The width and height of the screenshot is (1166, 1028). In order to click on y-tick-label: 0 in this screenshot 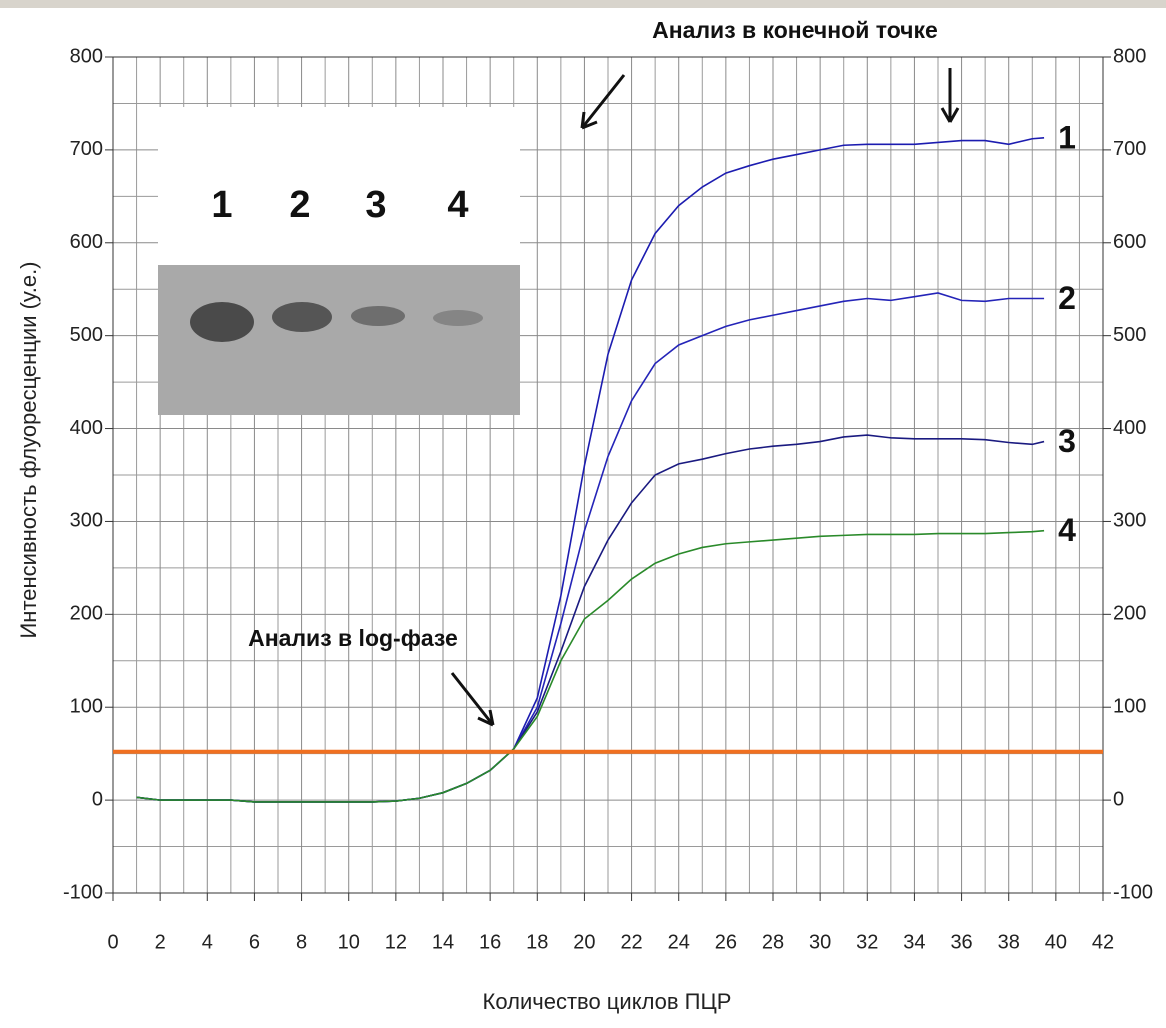, I will do `click(97, 799)`.